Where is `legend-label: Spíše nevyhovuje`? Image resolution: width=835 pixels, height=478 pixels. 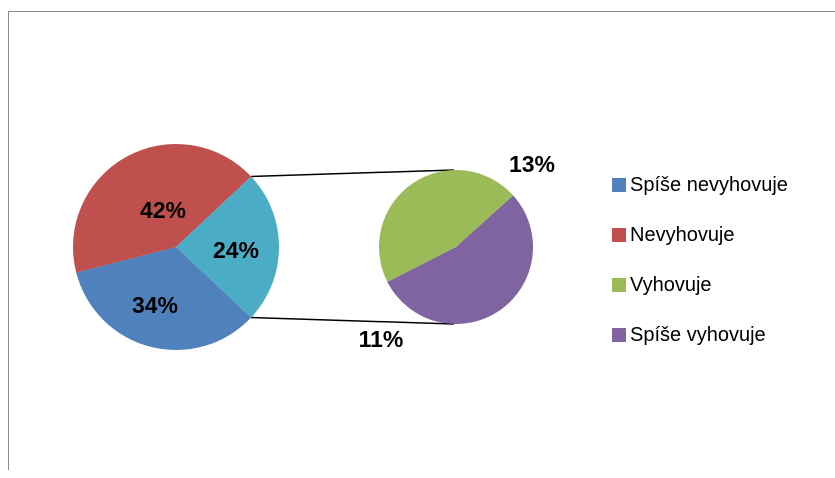 legend-label: Spíše nevyhovuje is located at coordinates (709, 184).